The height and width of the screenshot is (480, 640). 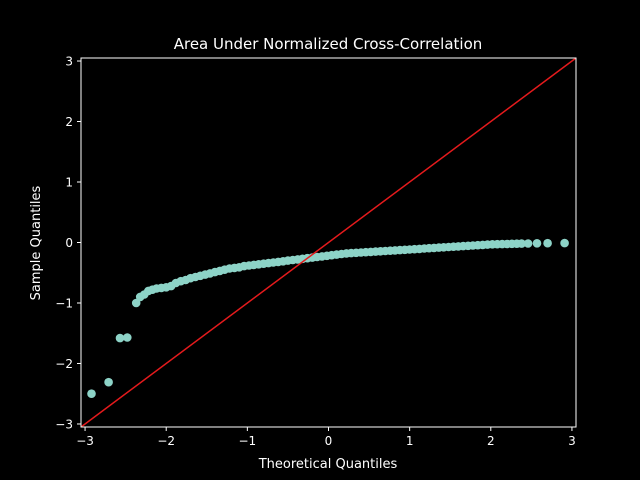 I want to click on y-tick-label: −2, so click(x=64, y=364).